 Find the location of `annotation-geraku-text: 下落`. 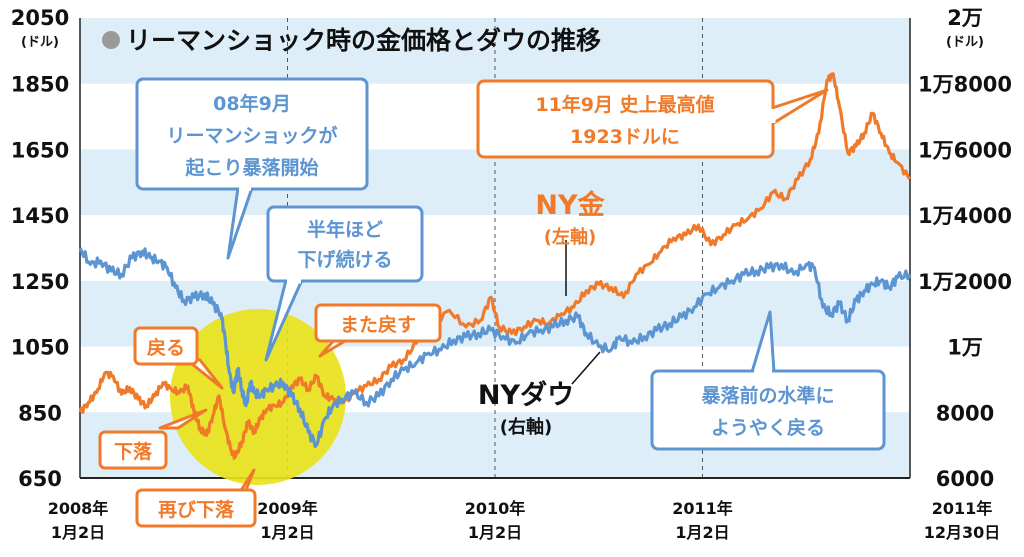

annotation-geraku-text: 下落 is located at coordinates (133, 451).